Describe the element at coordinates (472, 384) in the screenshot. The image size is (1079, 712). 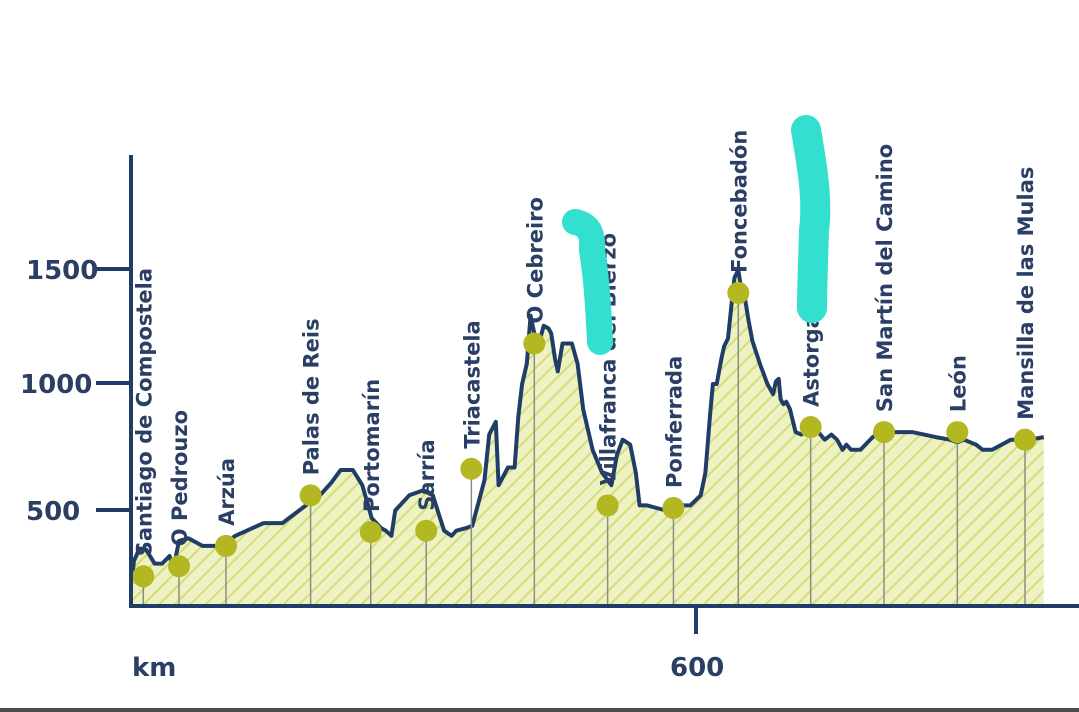
I see `stop-label: Triacastela` at that location.